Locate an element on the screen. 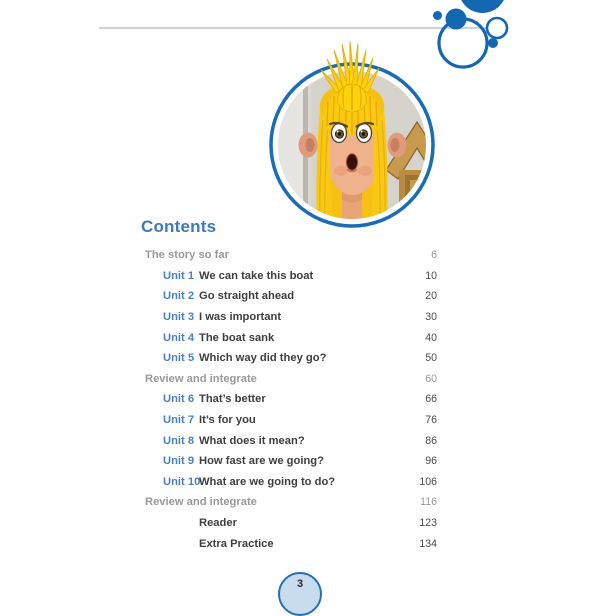 The width and height of the screenshot is (600, 616). eyes is located at coordinates (351, 133).